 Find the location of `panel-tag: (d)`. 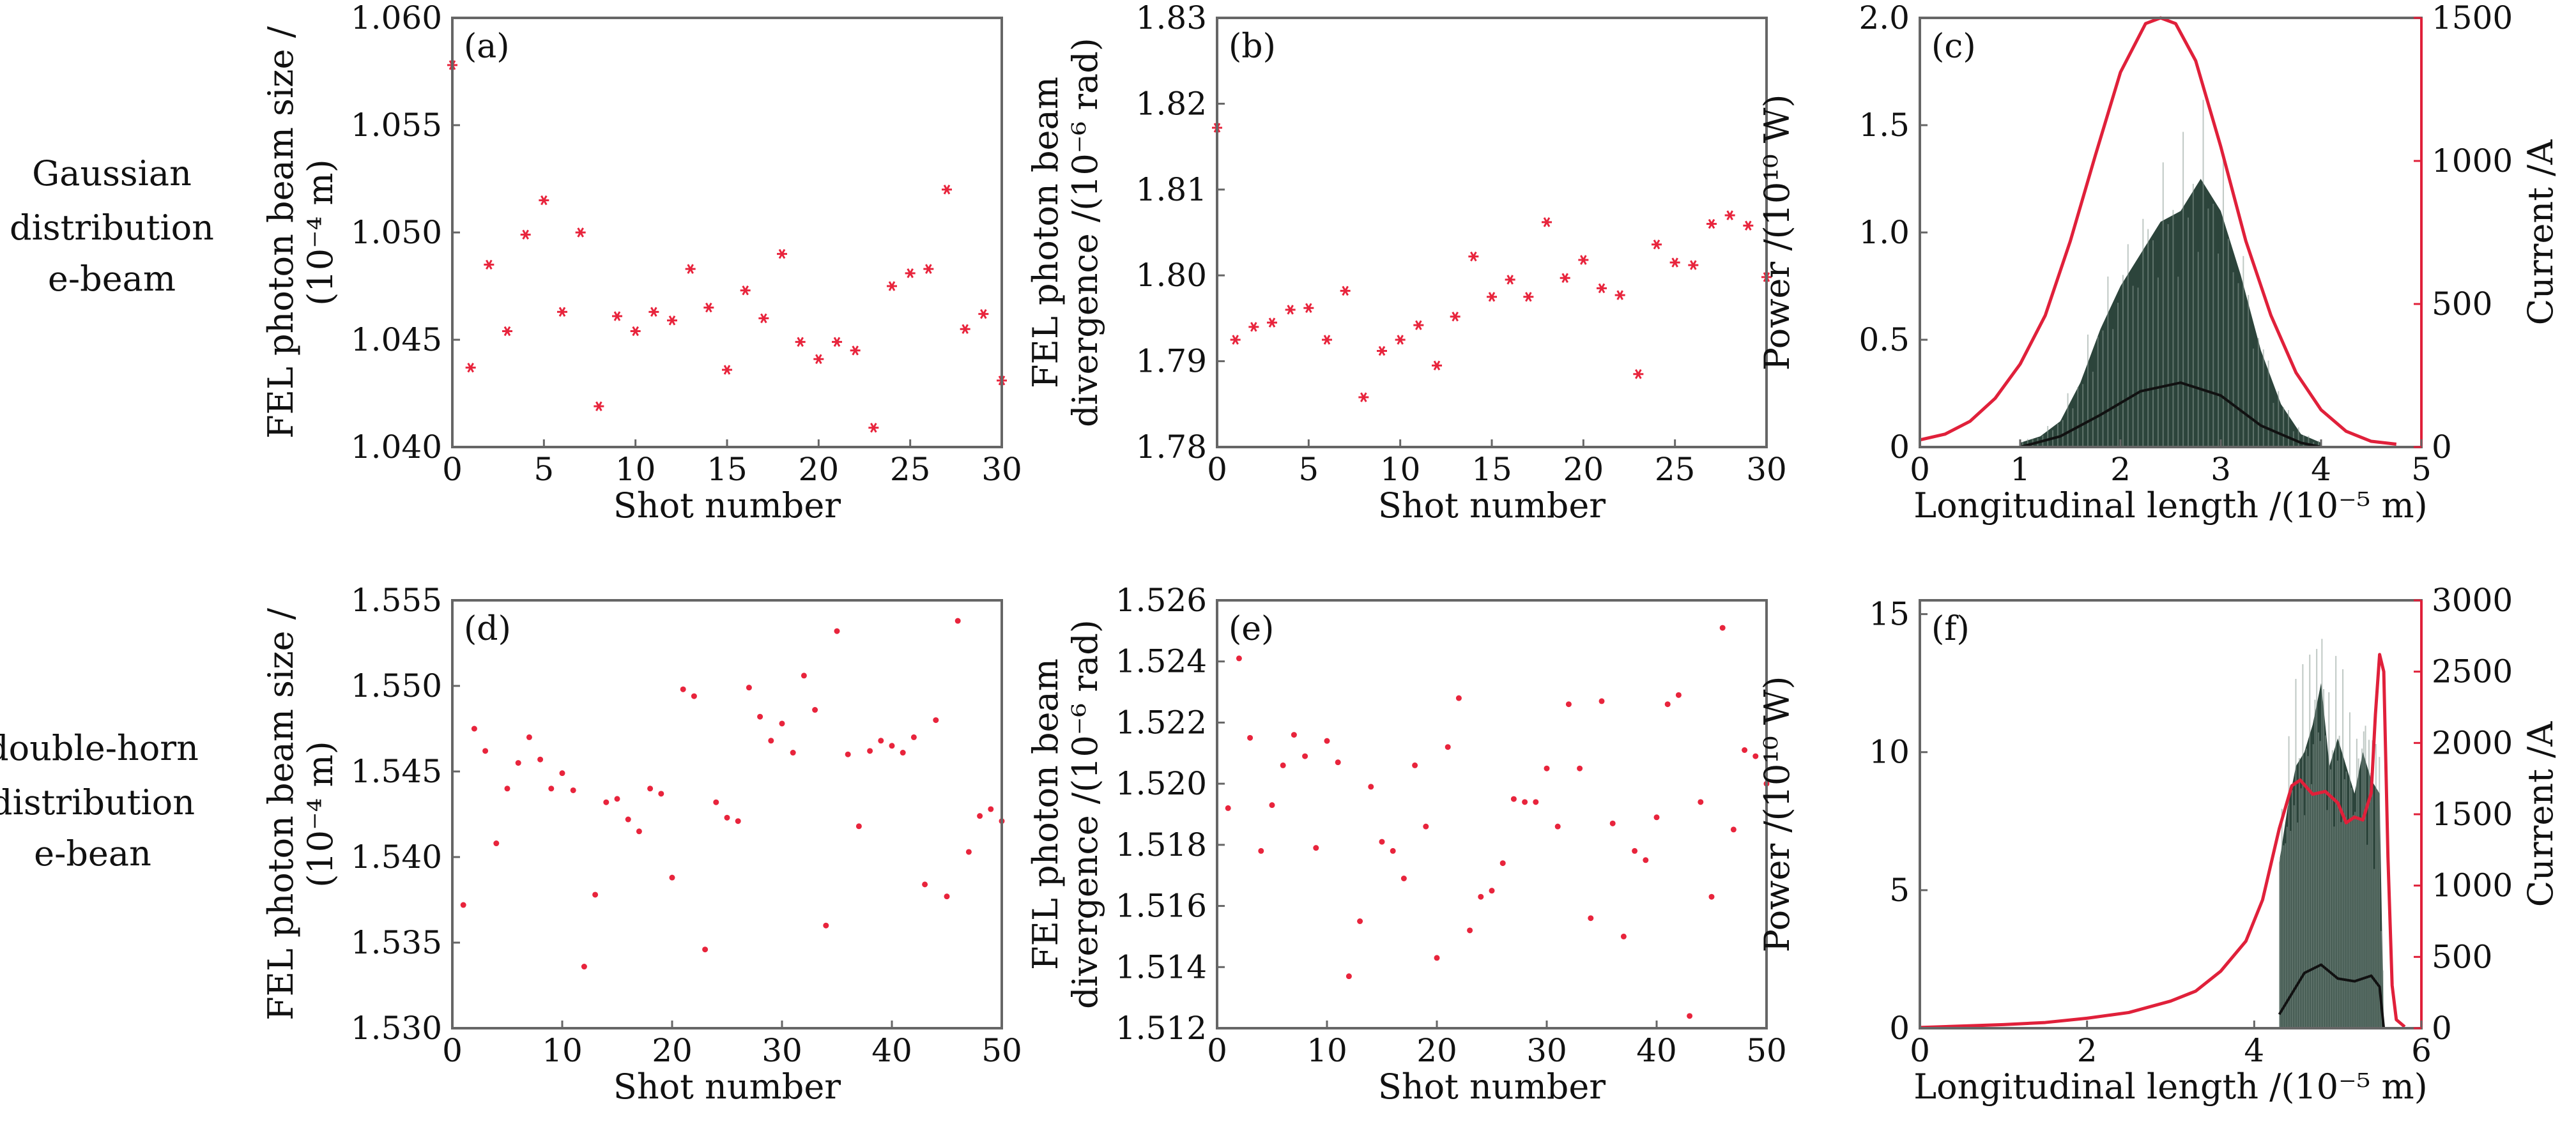

panel-tag: (d) is located at coordinates (487, 629).